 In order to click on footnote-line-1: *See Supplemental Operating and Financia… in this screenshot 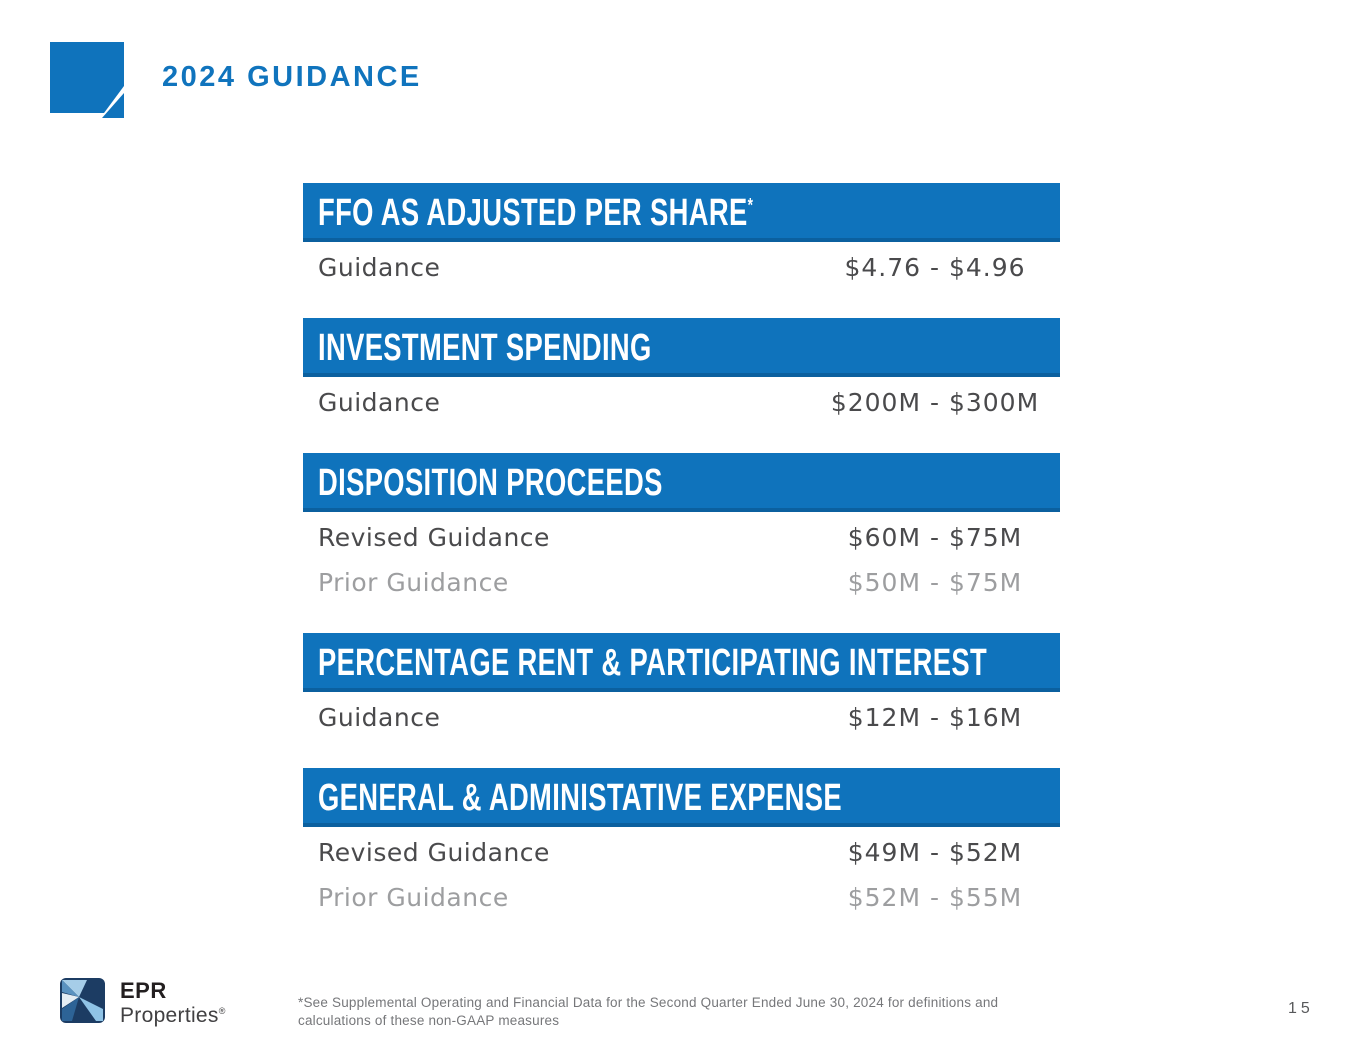, I will do `click(648, 1002)`.